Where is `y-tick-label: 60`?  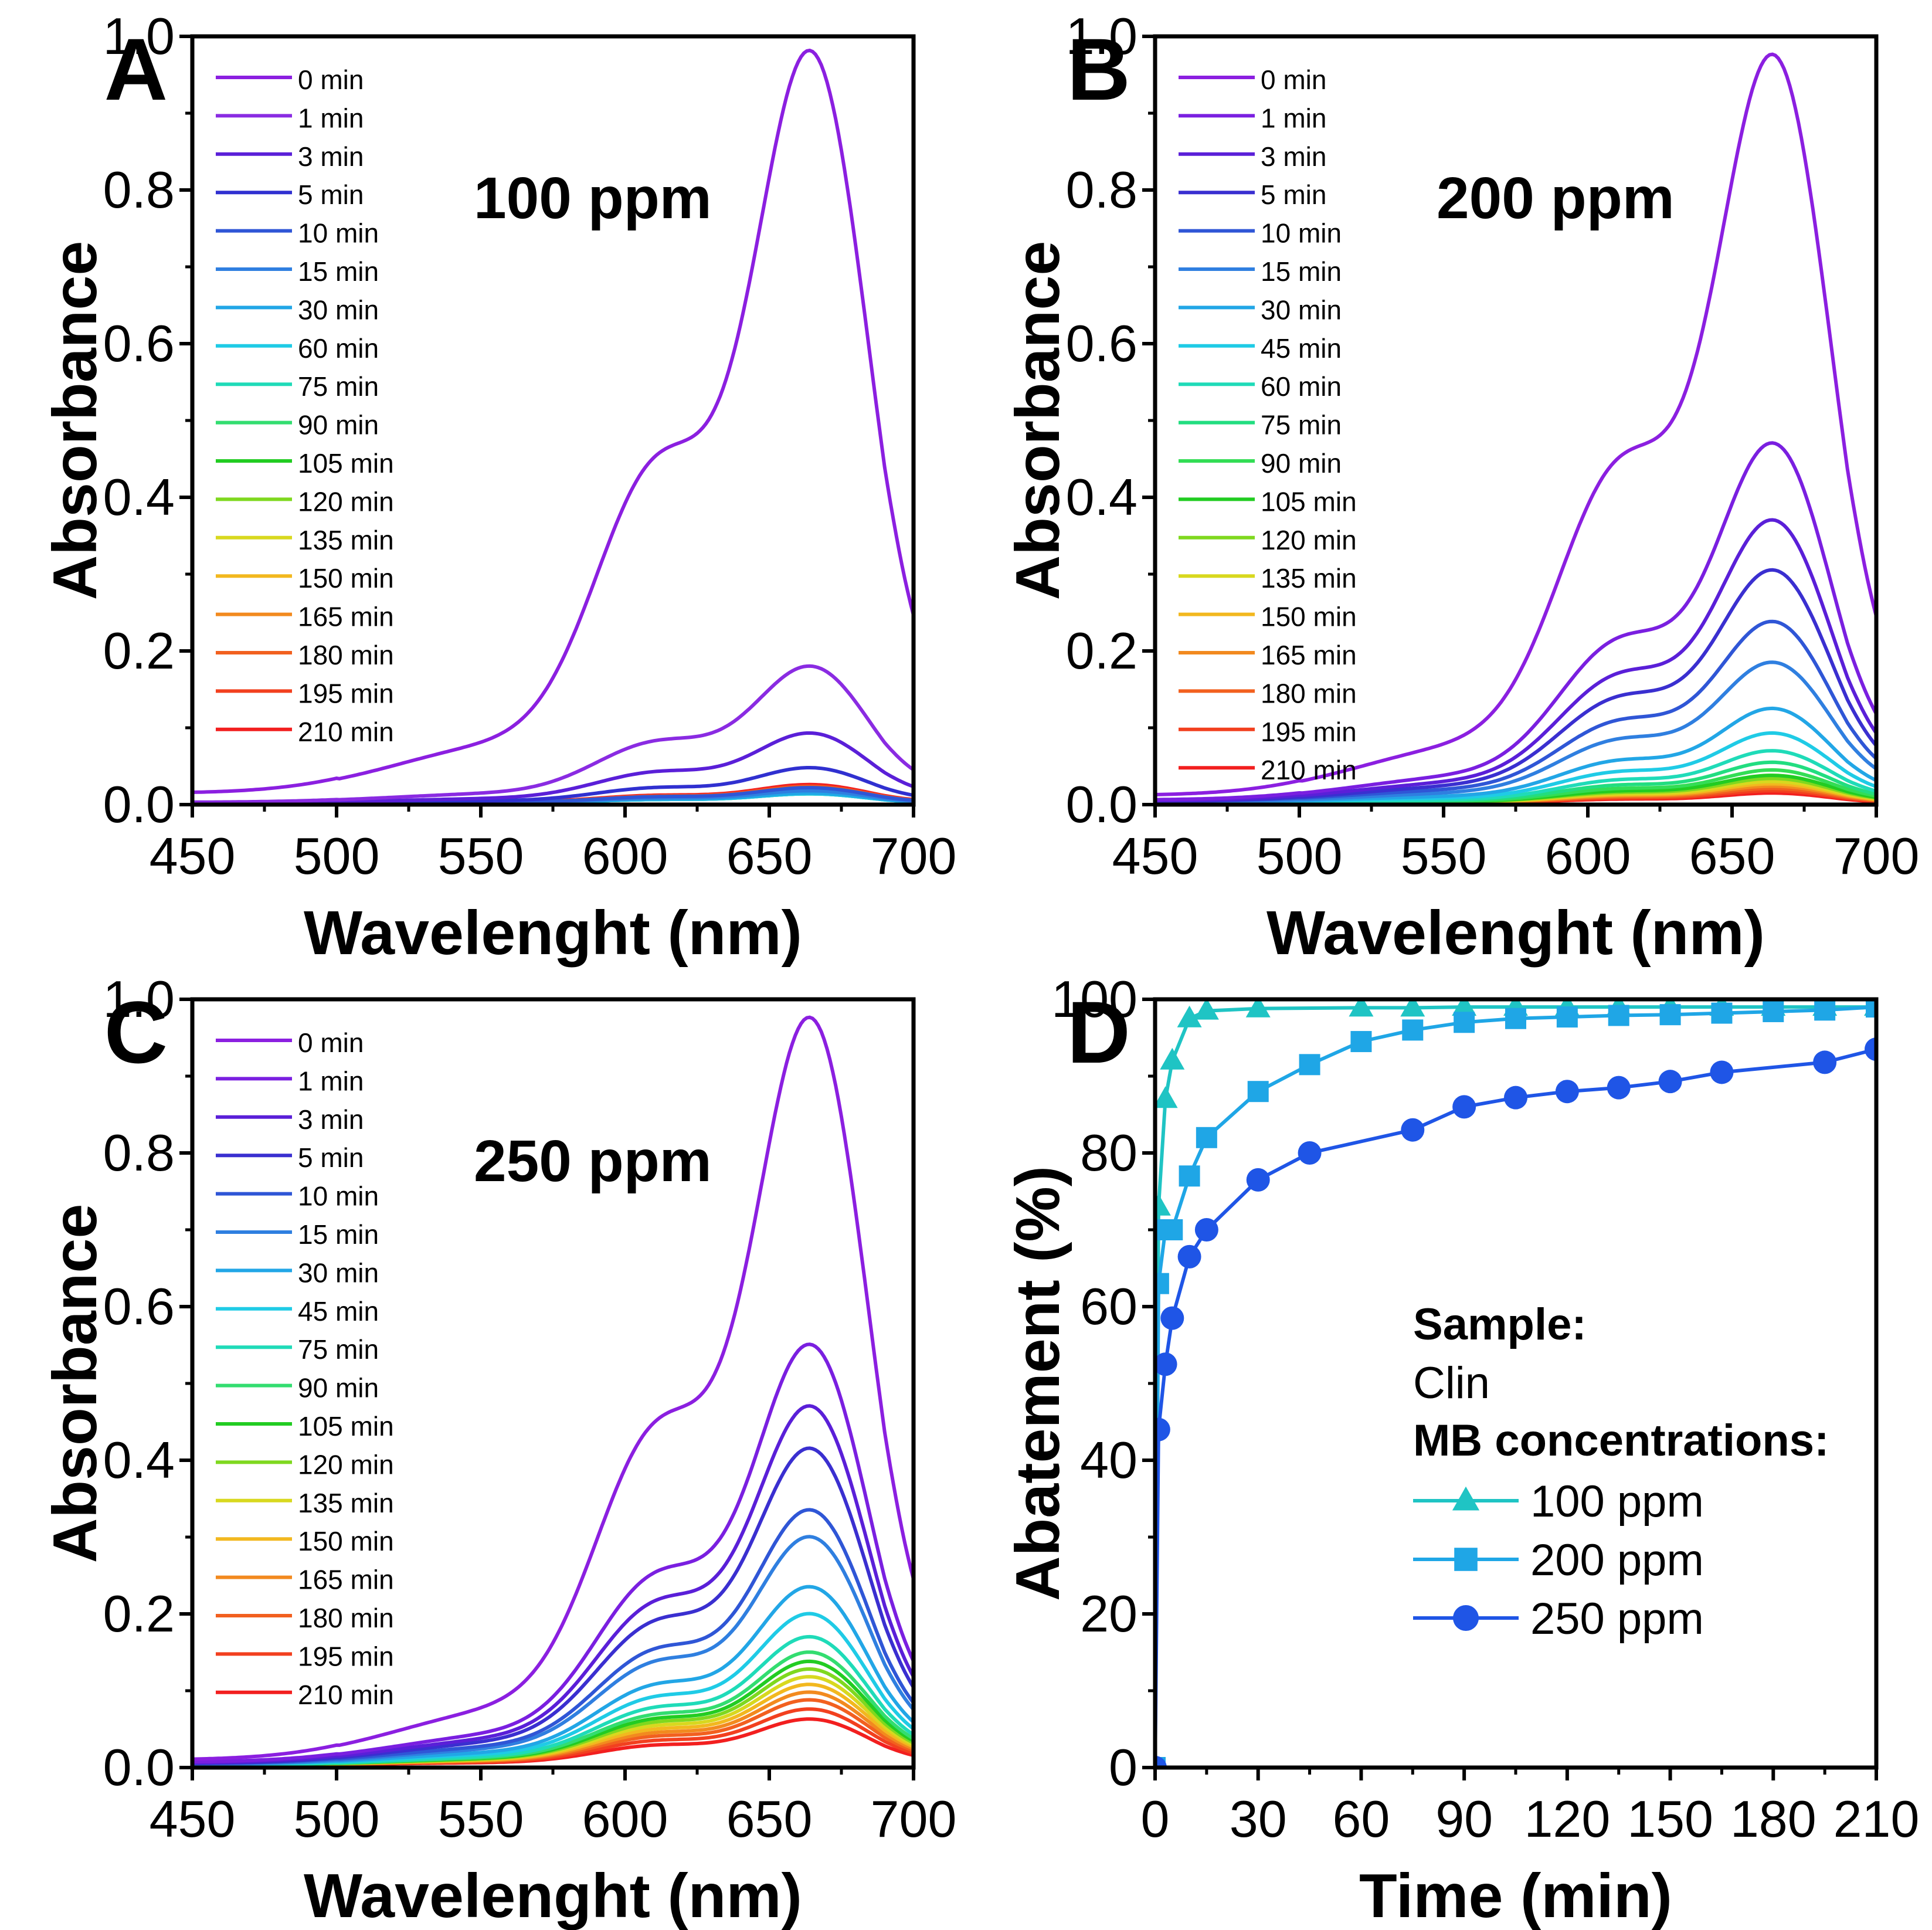
y-tick-label: 60 is located at coordinates (1109, 1306).